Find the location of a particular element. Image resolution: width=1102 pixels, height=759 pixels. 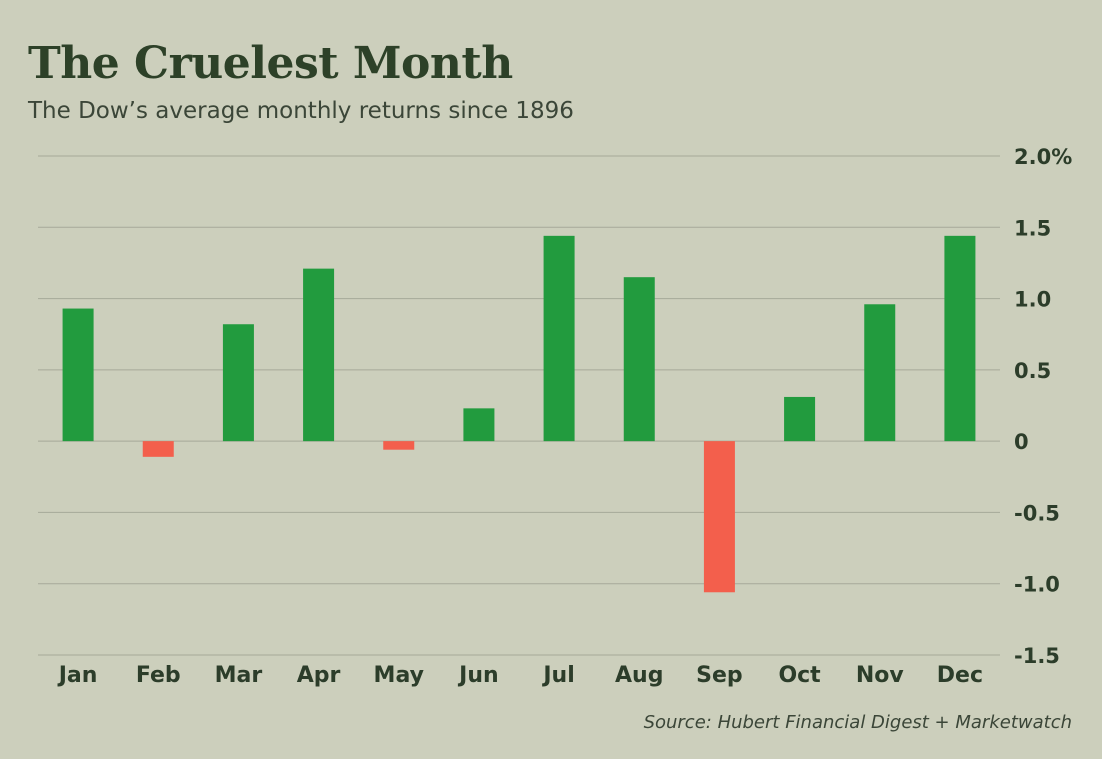

x-tick-label: Sep is located at coordinates (719, 675).